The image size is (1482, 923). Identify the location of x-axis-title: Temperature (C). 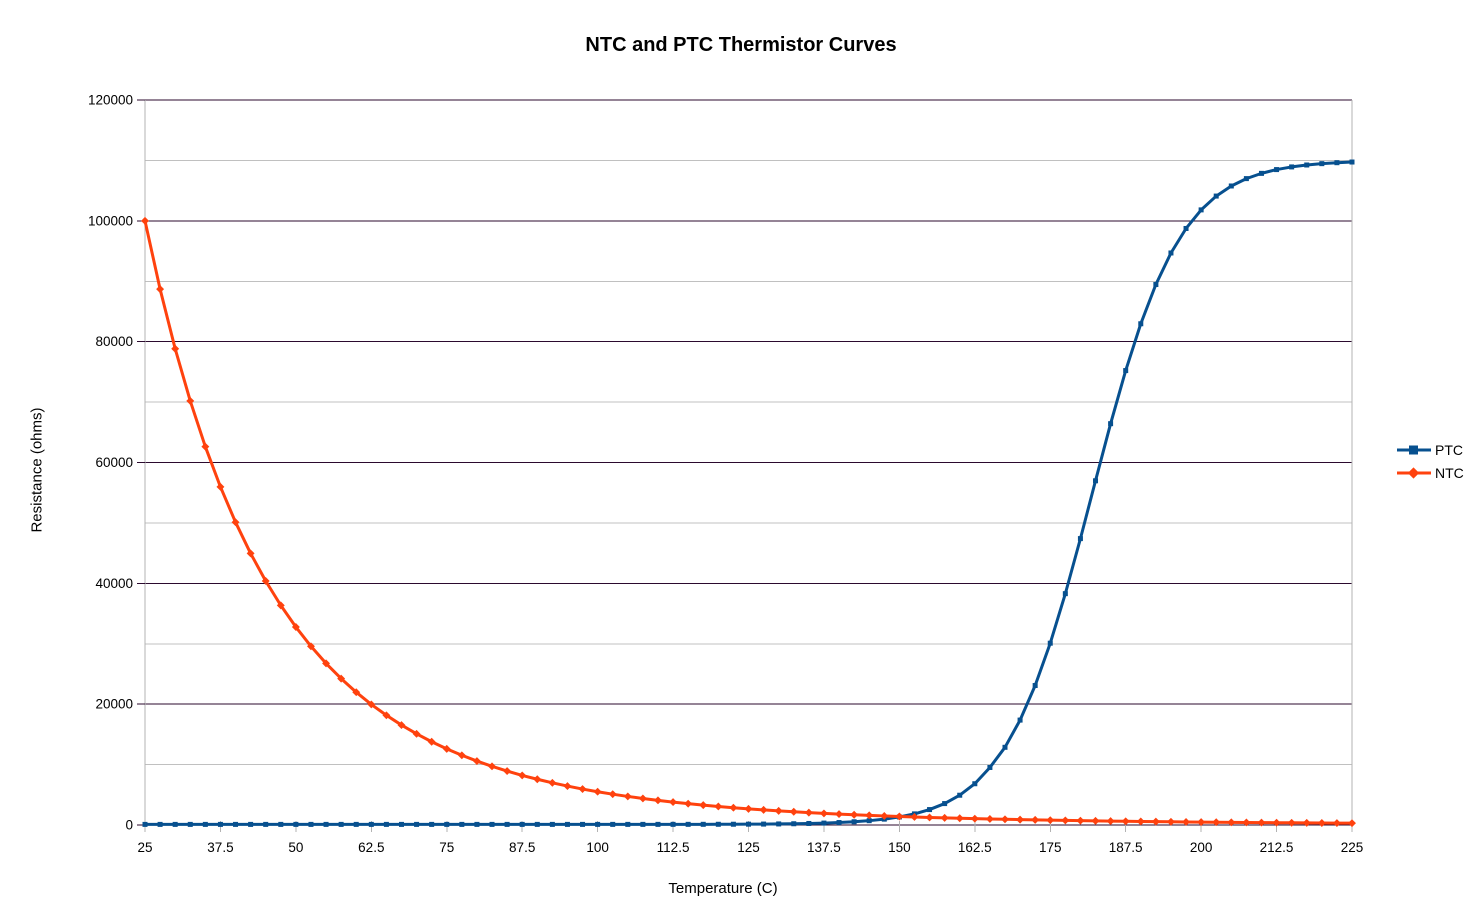
(723, 888).